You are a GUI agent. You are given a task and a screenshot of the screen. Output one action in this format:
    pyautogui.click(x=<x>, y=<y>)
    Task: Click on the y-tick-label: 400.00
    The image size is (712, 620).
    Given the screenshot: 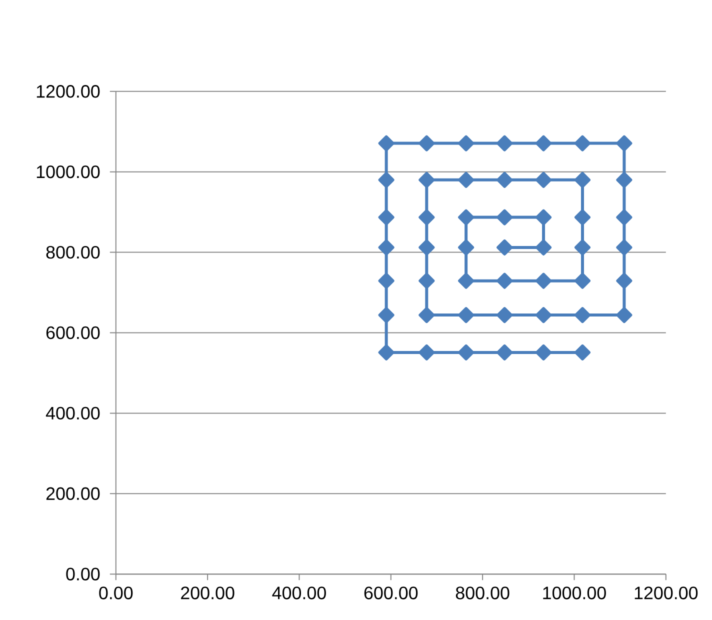 What is the action you would take?
    pyautogui.click(x=73, y=413)
    